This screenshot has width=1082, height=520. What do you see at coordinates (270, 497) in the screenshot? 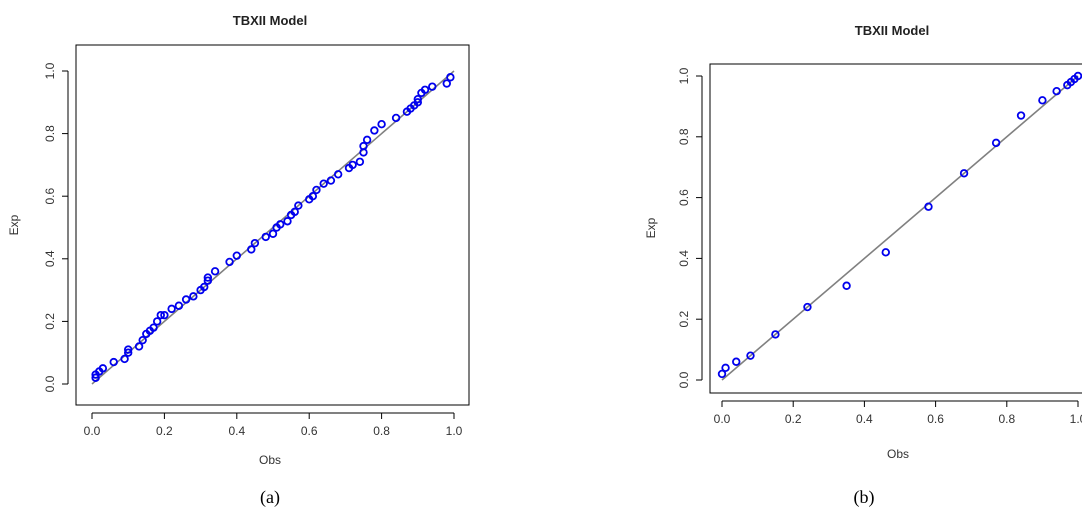
I see `panel-caption: (a)` at bounding box center [270, 497].